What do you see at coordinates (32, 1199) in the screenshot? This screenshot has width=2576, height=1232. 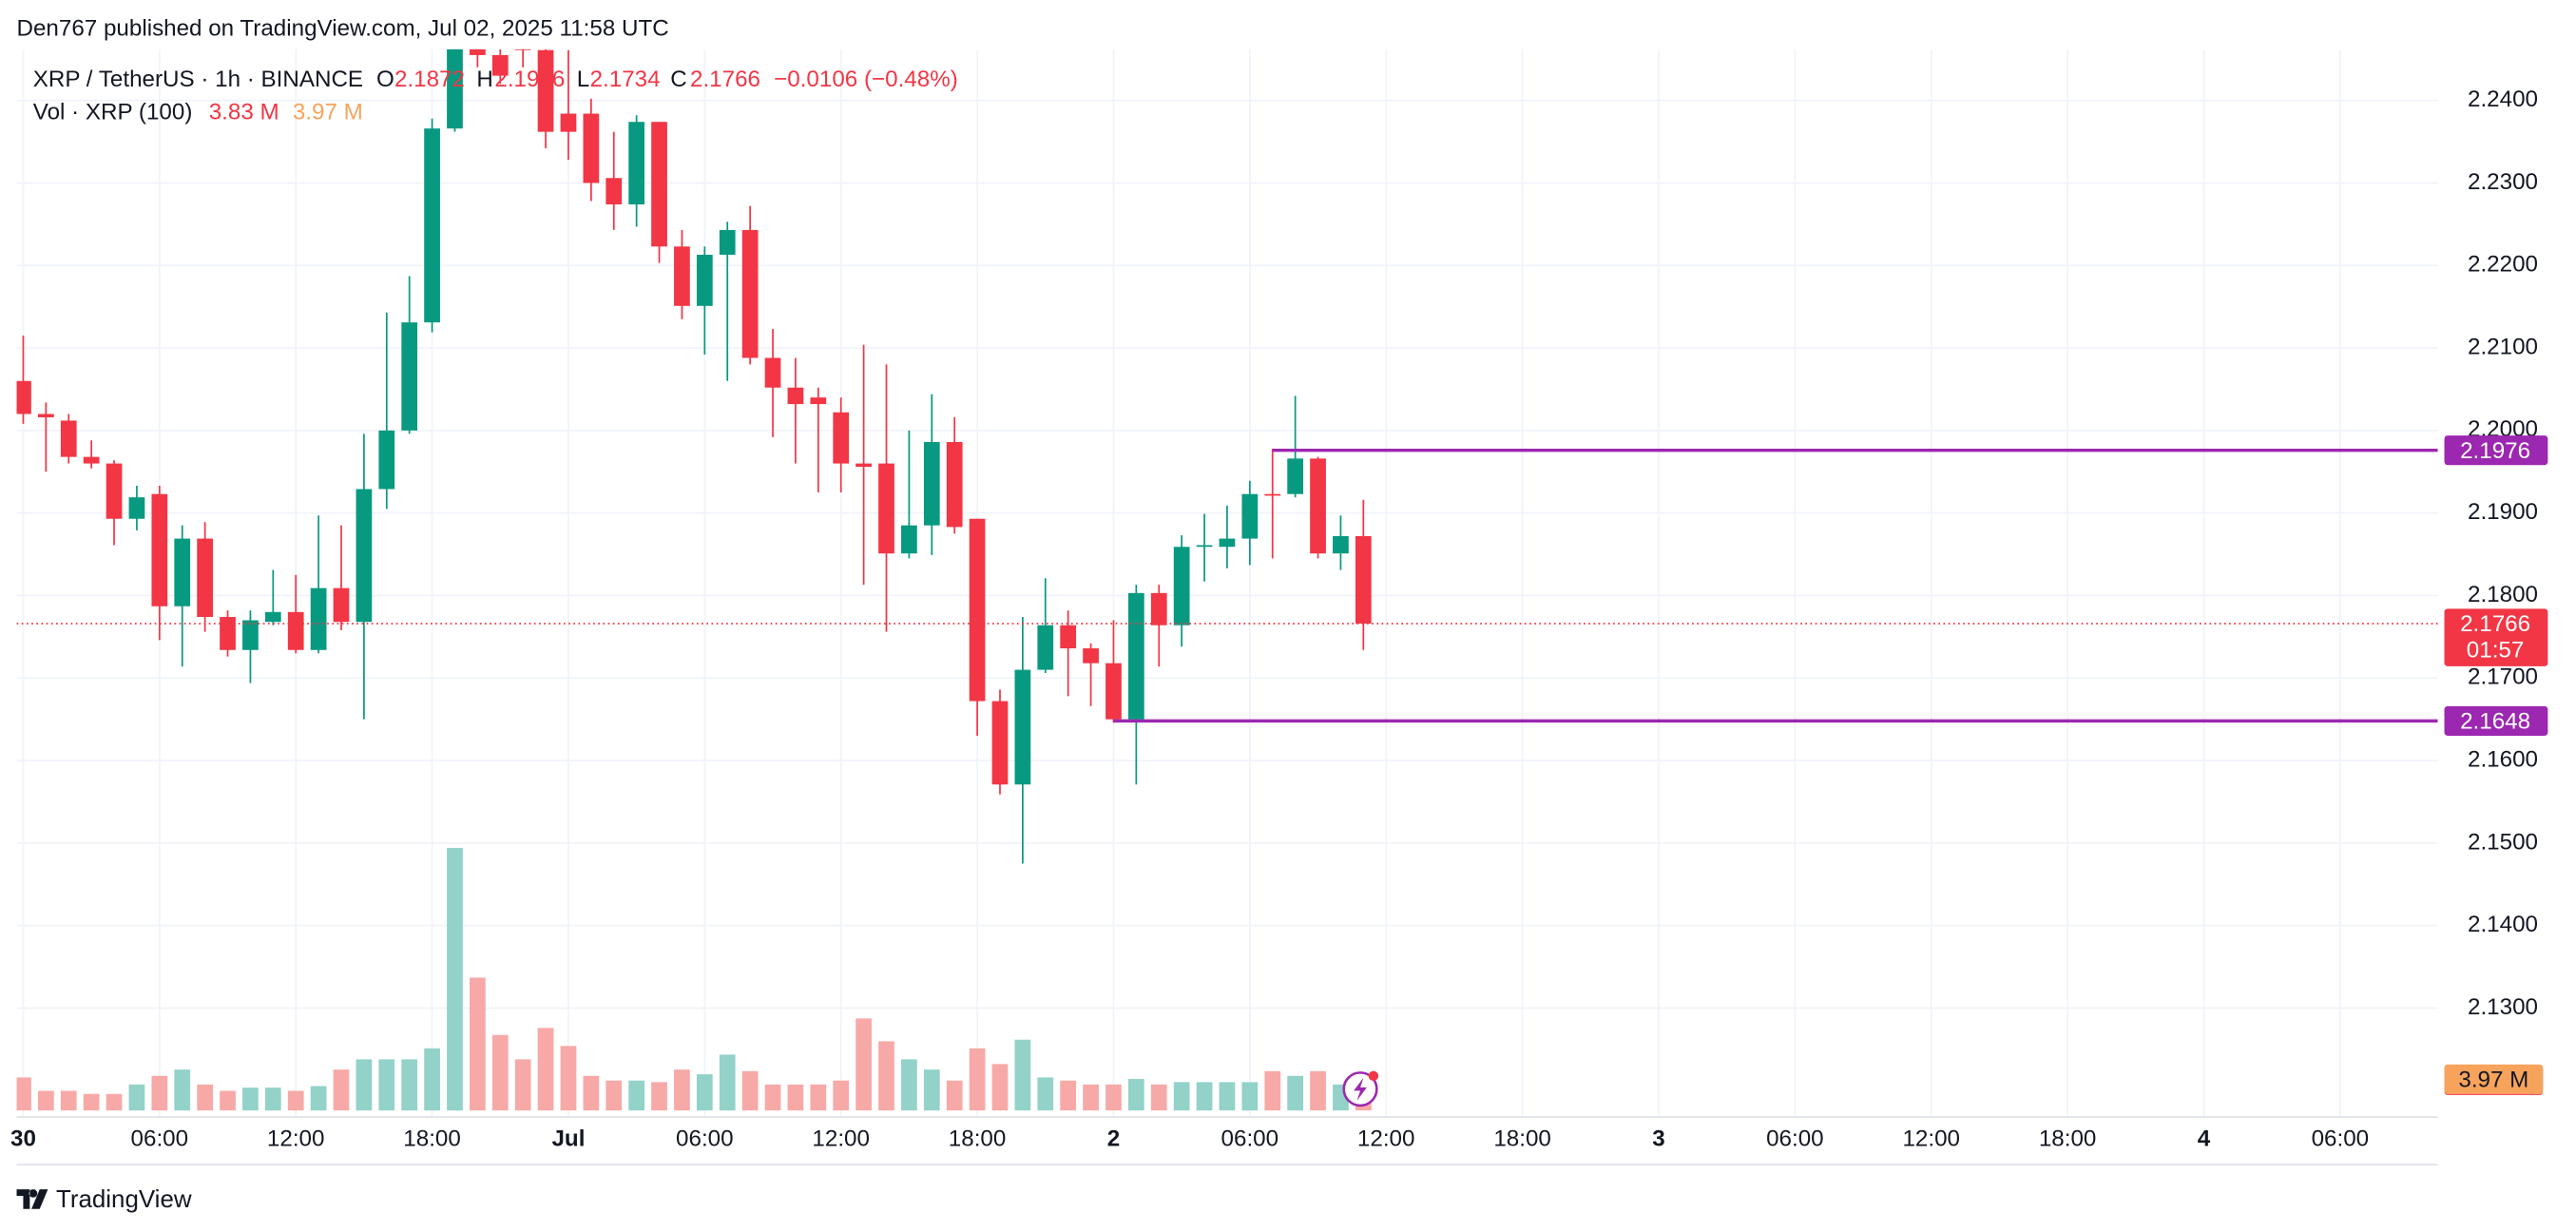 I see `logo-icon` at bounding box center [32, 1199].